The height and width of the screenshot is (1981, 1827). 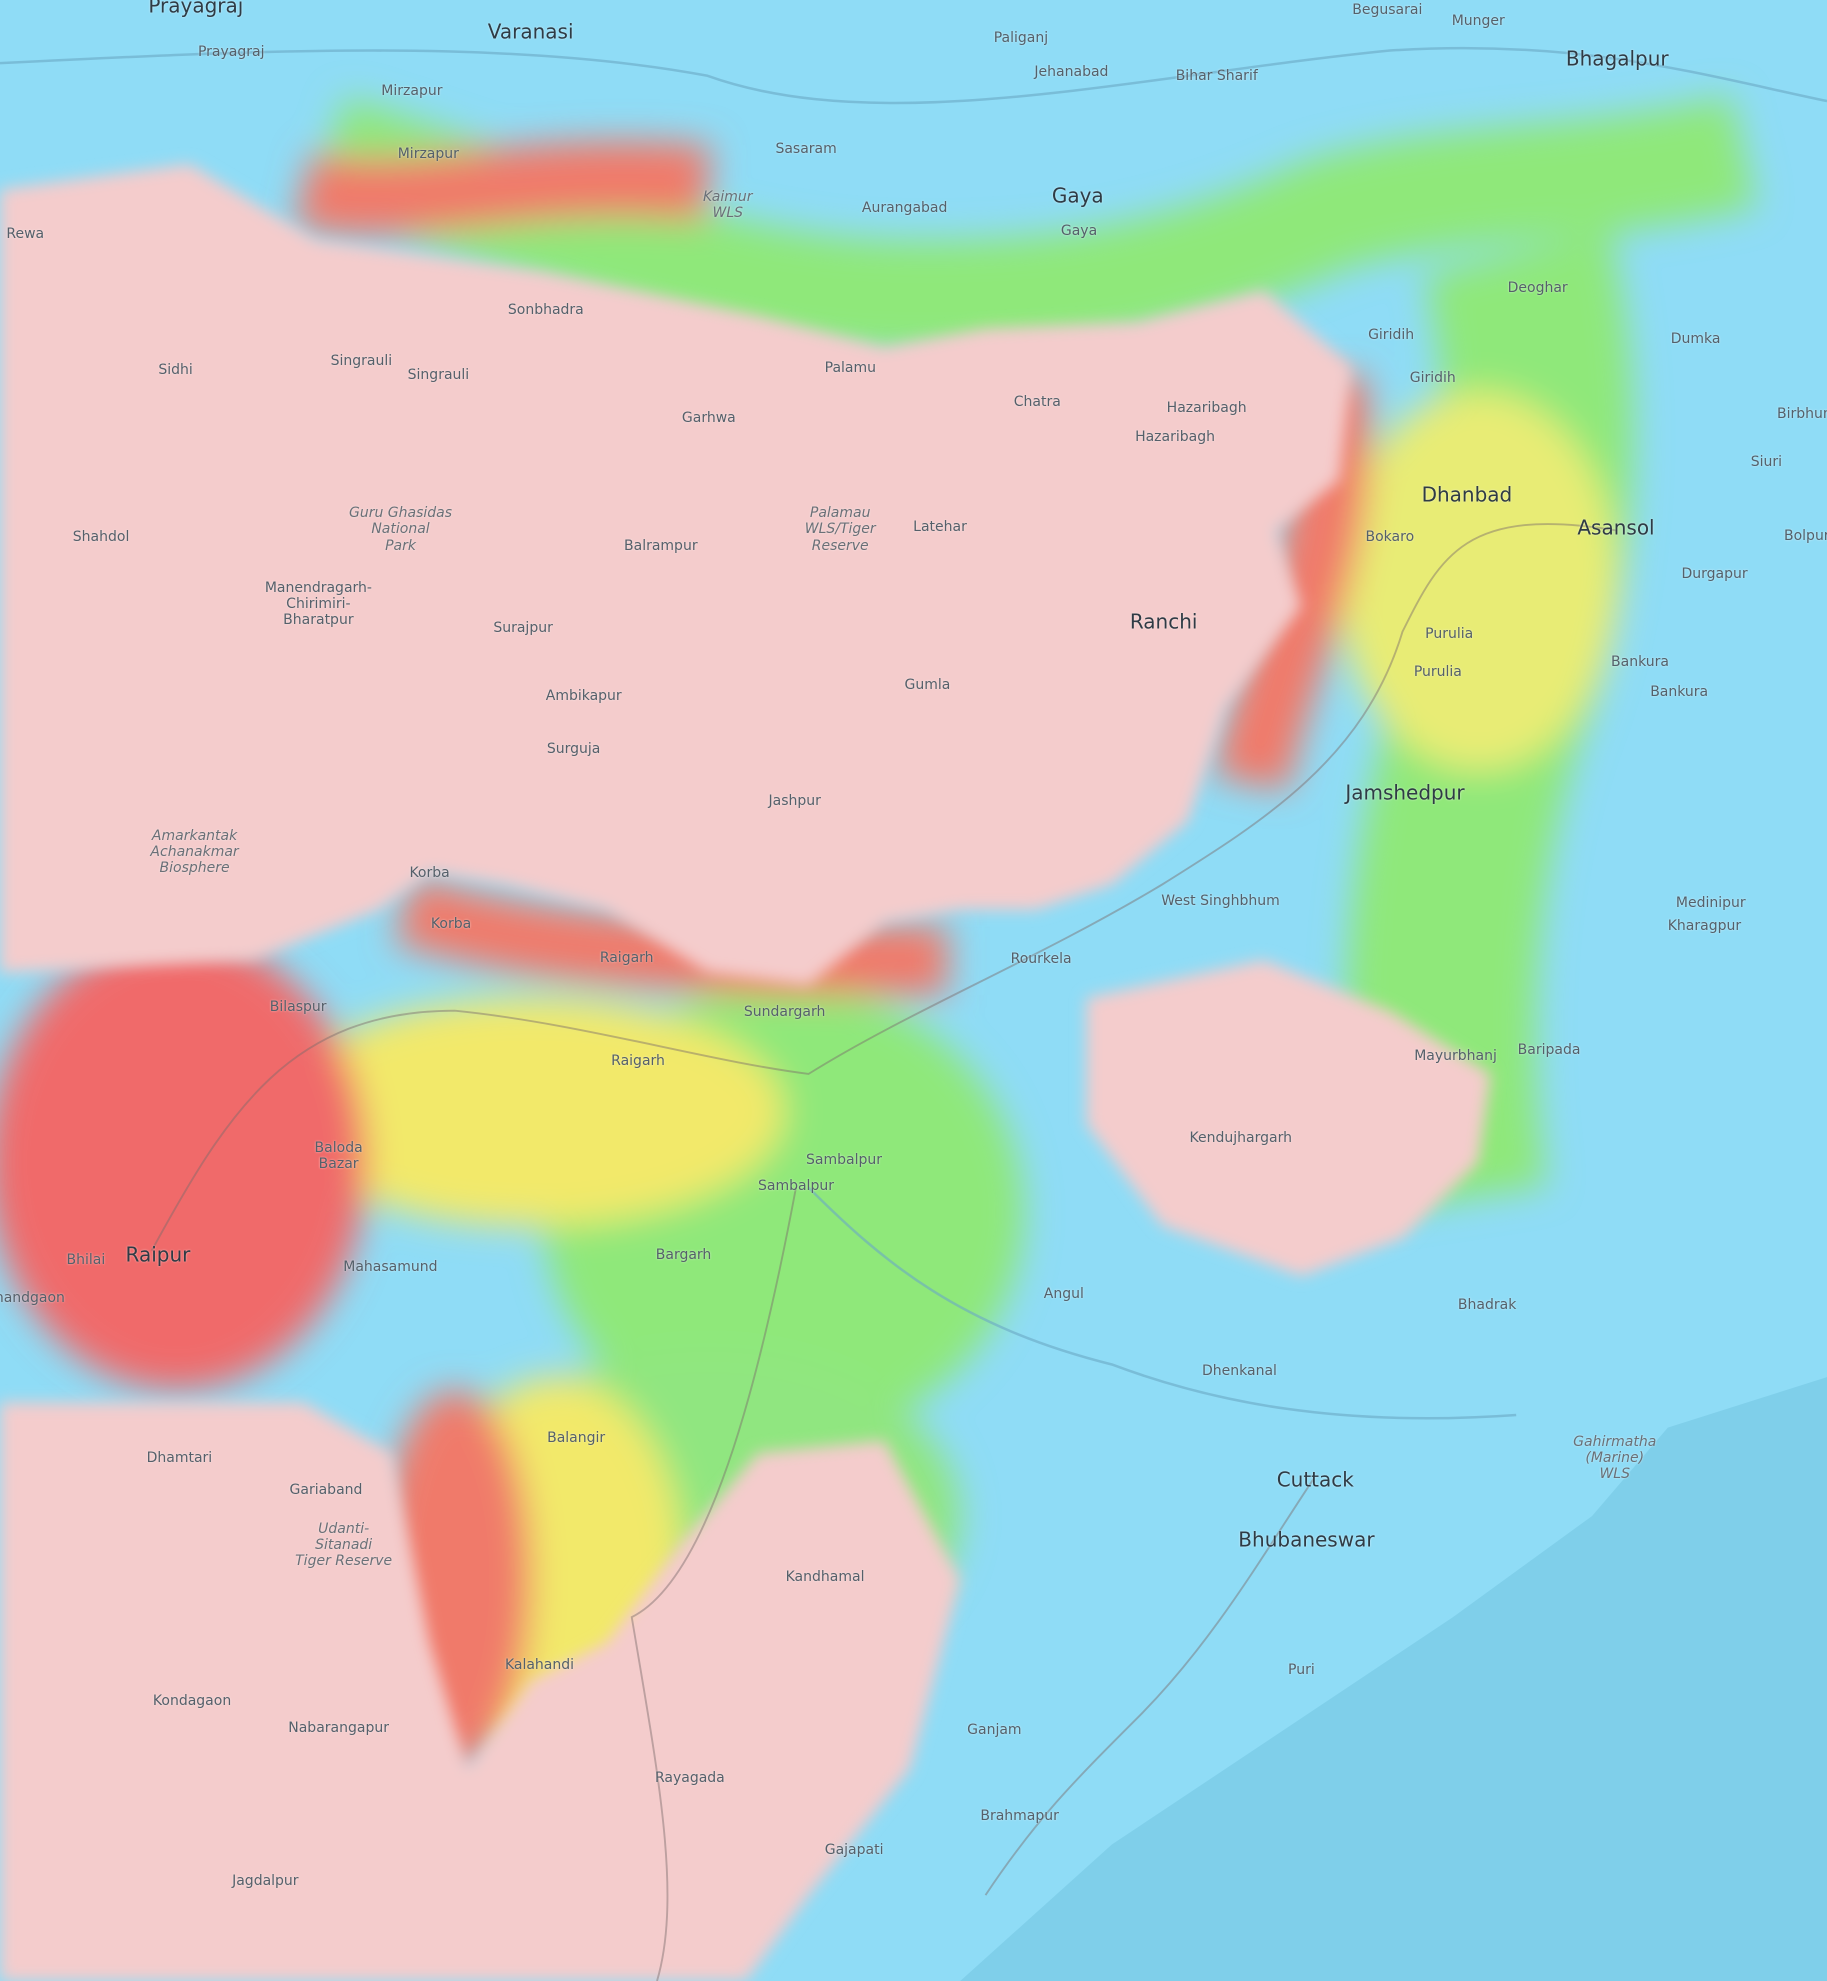 What do you see at coordinates (794, 801) in the screenshot?
I see `map-label-district: Jashpur` at bounding box center [794, 801].